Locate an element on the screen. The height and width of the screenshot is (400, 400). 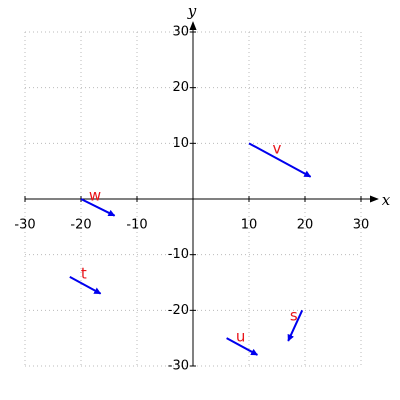
y-tick-label: -20 is located at coordinates (178, 310).